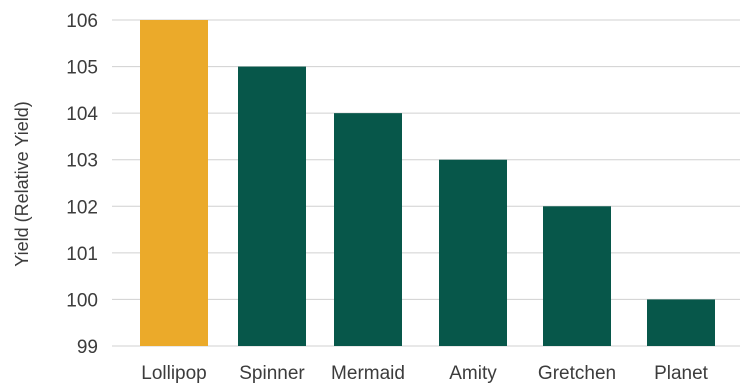 Image resolution: width=743 pixels, height=387 pixels. Describe the element at coordinates (577, 276) in the screenshot. I see `bar-gretchen` at that location.